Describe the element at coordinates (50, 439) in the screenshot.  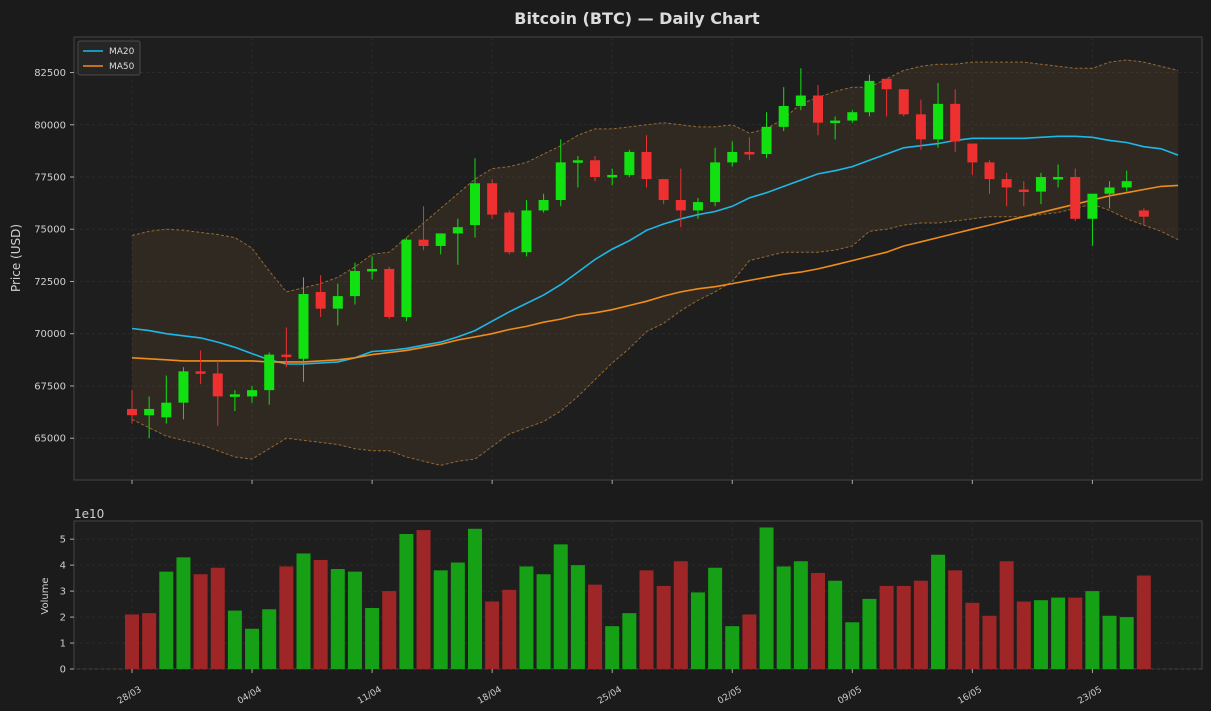
I see `price-y-tick-label: 65000` at that location.